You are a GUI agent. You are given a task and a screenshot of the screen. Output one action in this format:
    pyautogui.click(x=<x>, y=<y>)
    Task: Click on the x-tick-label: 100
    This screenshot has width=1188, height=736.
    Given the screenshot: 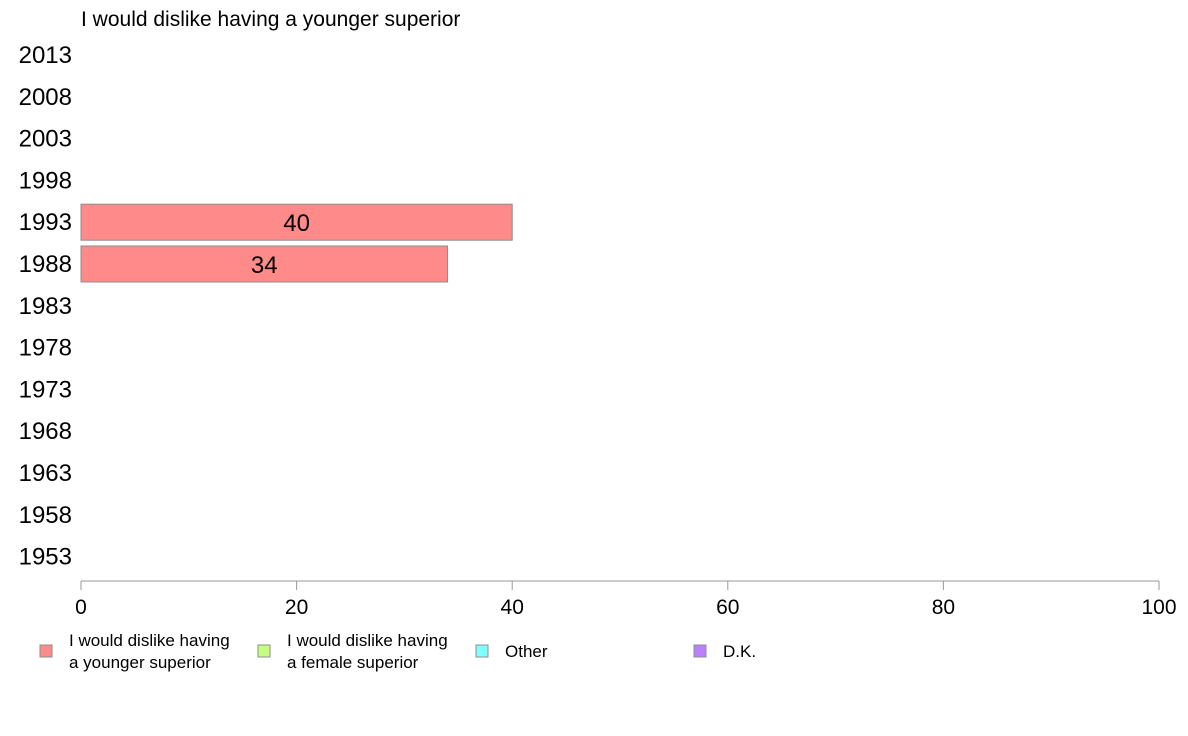 What is the action you would take?
    pyautogui.click(x=1158, y=607)
    